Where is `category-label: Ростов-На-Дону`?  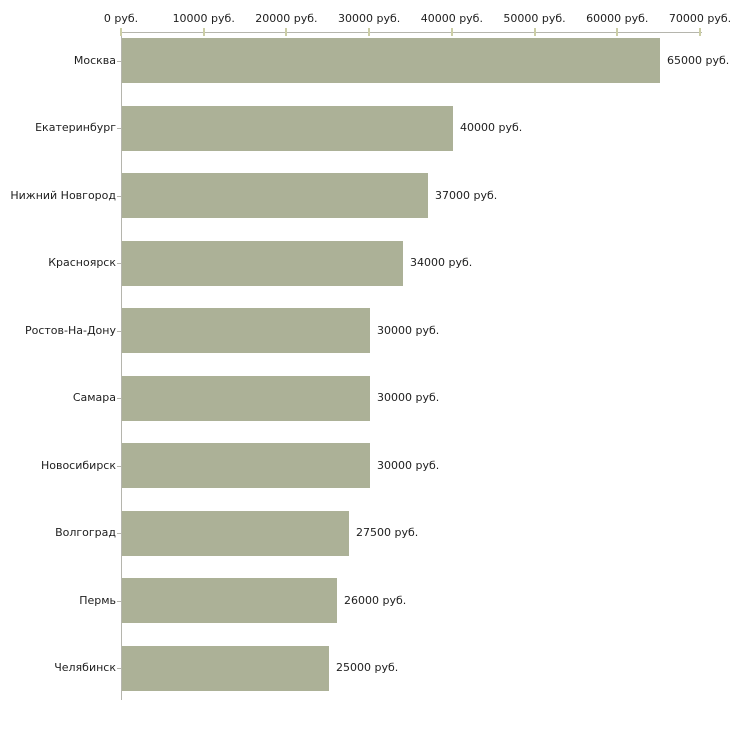
category-label: Ростов-На-Дону is located at coordinates (70, 330).